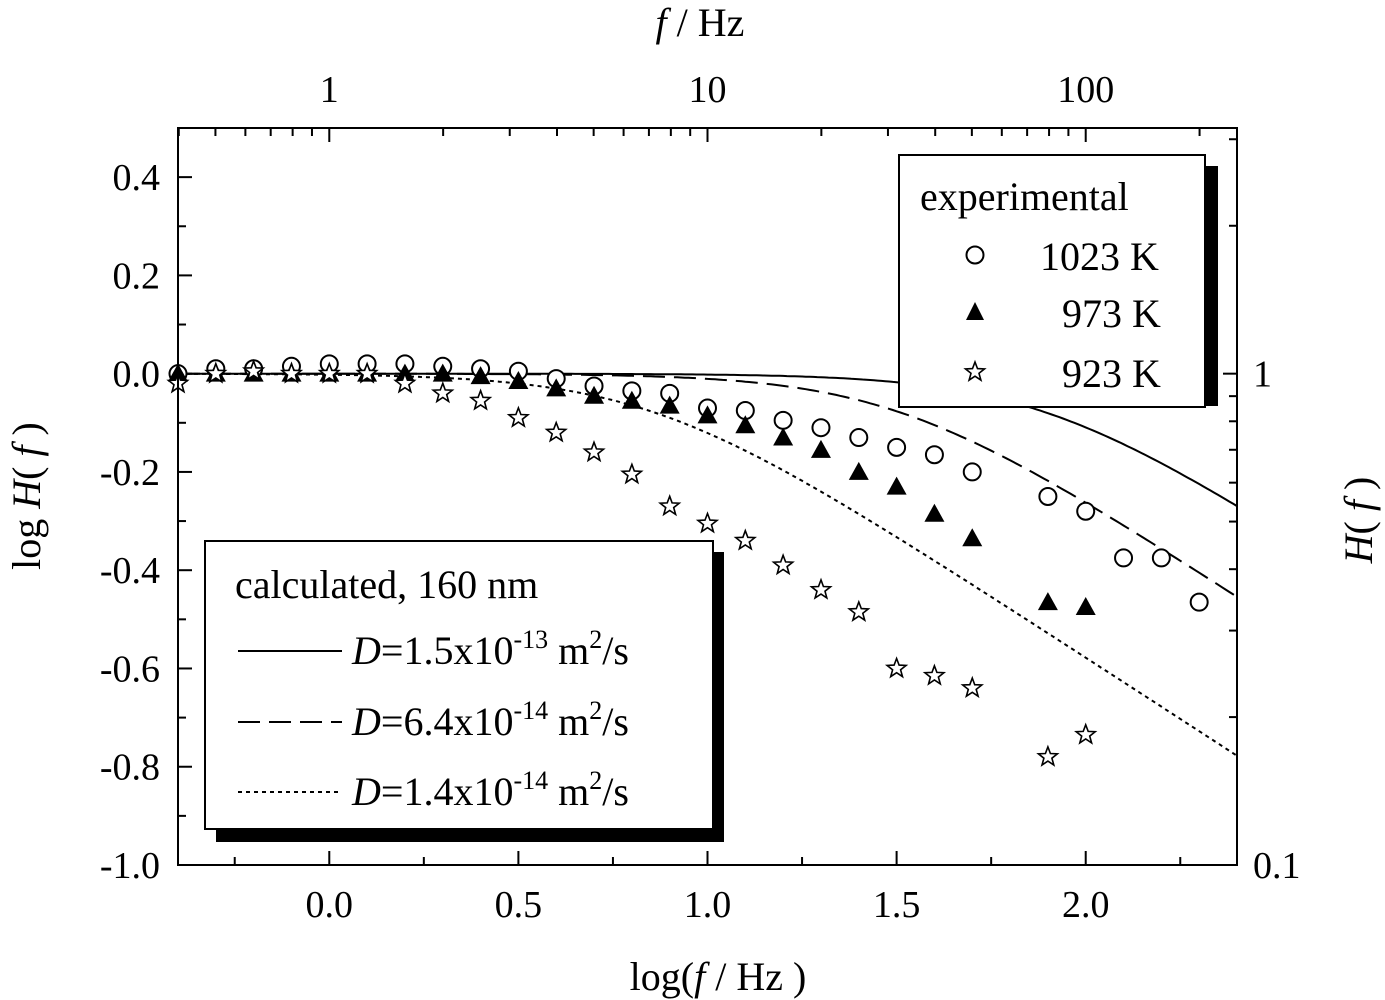  What do you see at coordinates (1024, 196) in the screenshot?
I see `experimental-legend-title: experimental` at bounding box center [1024, 196].